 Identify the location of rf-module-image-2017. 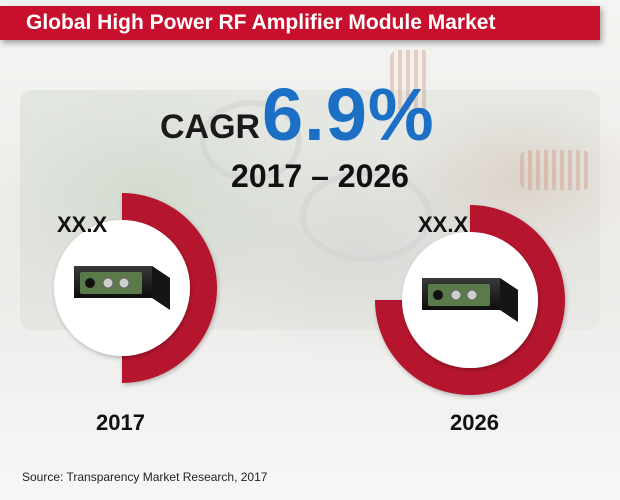
(122, 288).